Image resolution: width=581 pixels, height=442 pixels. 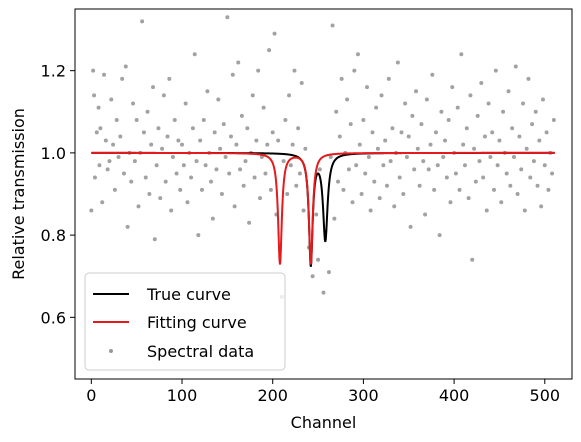 I want to click on legend-fitting-curve-label: Fitting curve, so click(x=197, y=322).